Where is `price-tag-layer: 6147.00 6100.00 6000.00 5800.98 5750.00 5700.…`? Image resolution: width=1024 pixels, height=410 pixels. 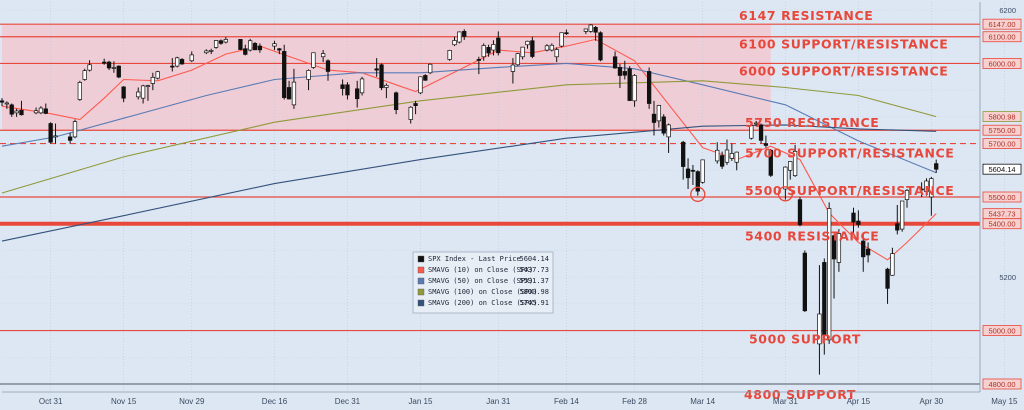
price-tag-layer: 6147.00 6100.00 6000.00 5800.98 5750.00 5700.… is located at coordinates (1002, 204).